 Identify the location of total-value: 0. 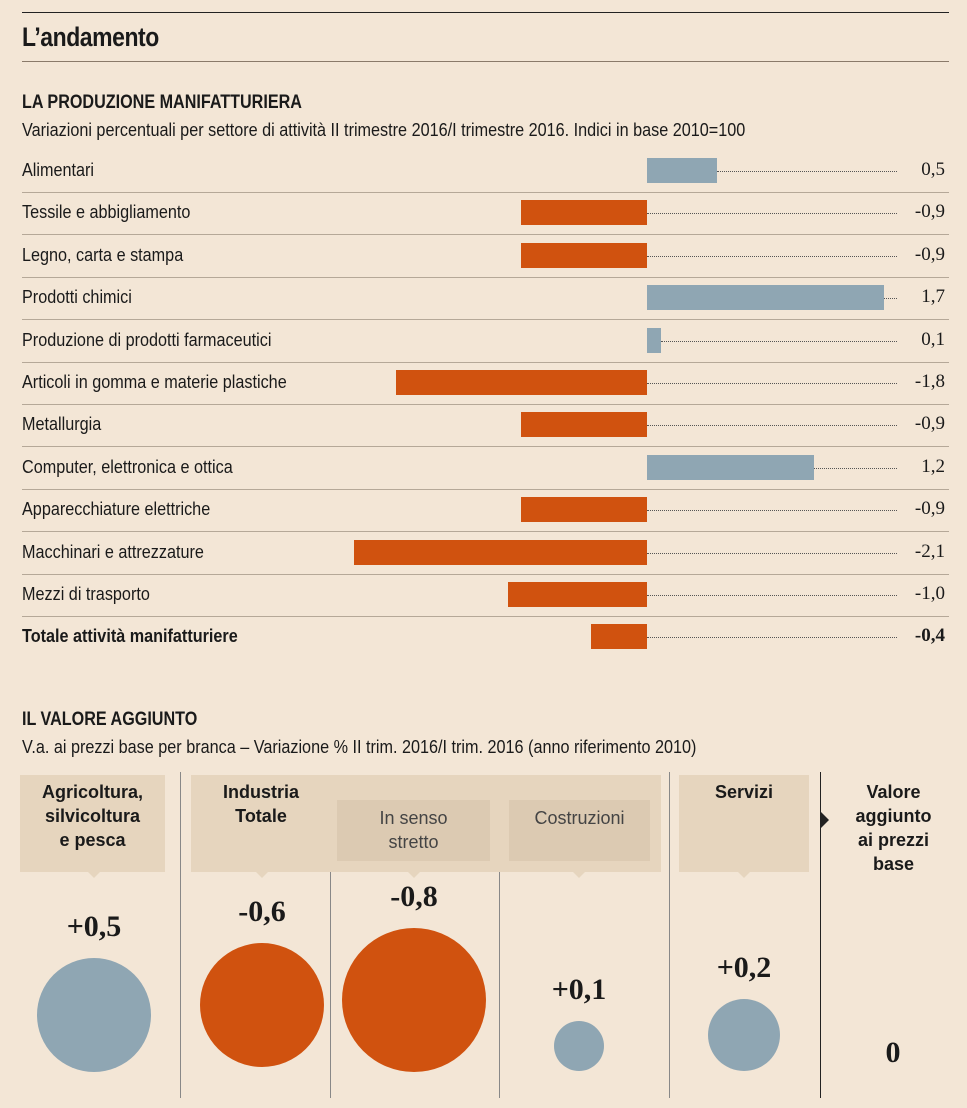
(893, 1052).